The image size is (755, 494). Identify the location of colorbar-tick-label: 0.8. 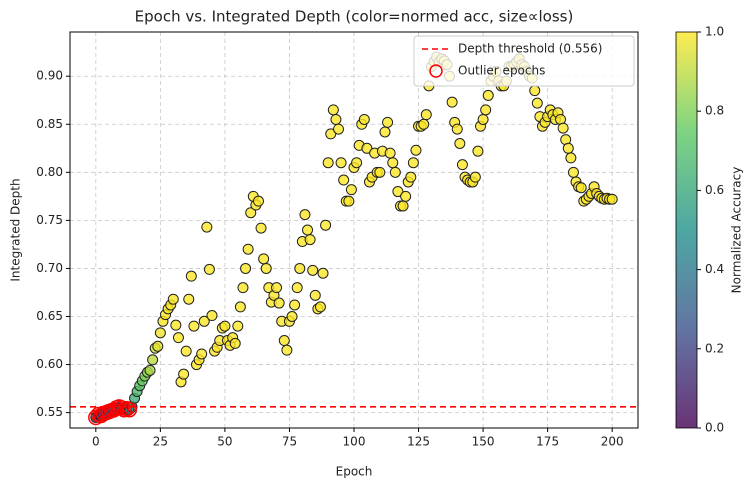
(714, 111).